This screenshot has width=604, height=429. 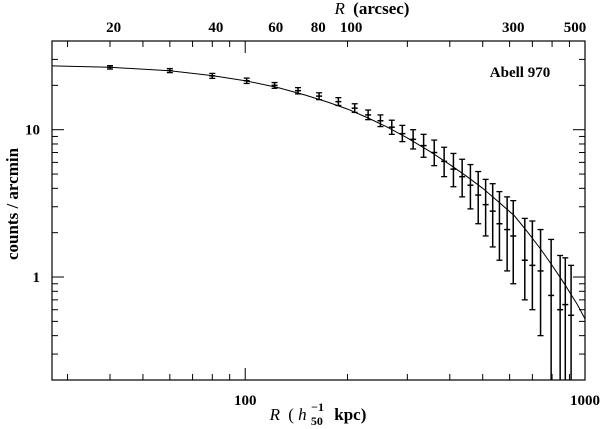 I want to click on x-axis-label: R ( h 50 −1 kpc), so click(x=318, y=412).